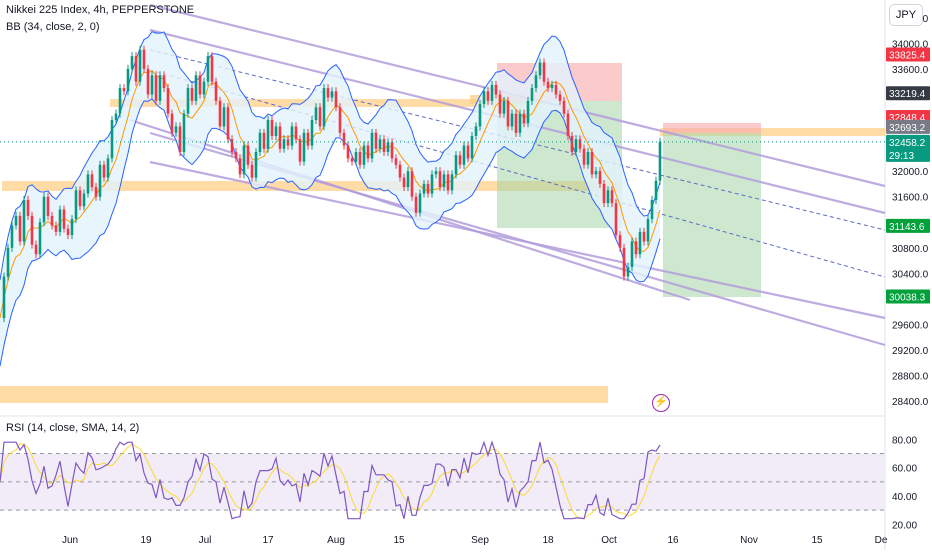 The width and height of the screenshot is (932, 555). What do you see at coordinates (268, 540) in the screenshot?
I see `time-tick-label: 17` at bounding box center [268, 540].